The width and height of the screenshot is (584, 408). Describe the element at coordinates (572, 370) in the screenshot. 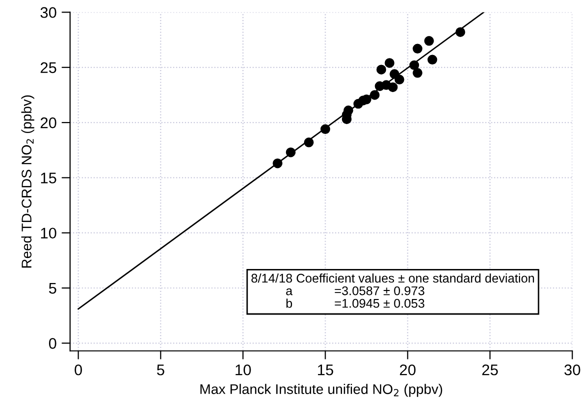

I see `x-tick-label: 30` at that location.